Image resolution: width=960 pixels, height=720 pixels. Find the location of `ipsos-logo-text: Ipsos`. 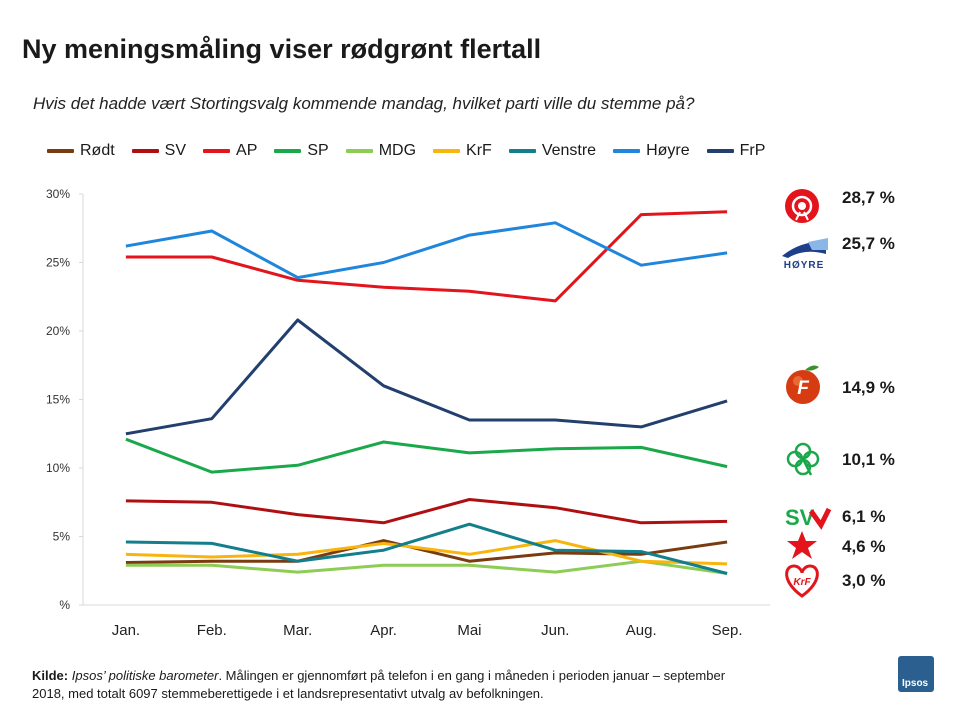

ipsos-logo-text: Ipsos is located at coordinates (915, 683).